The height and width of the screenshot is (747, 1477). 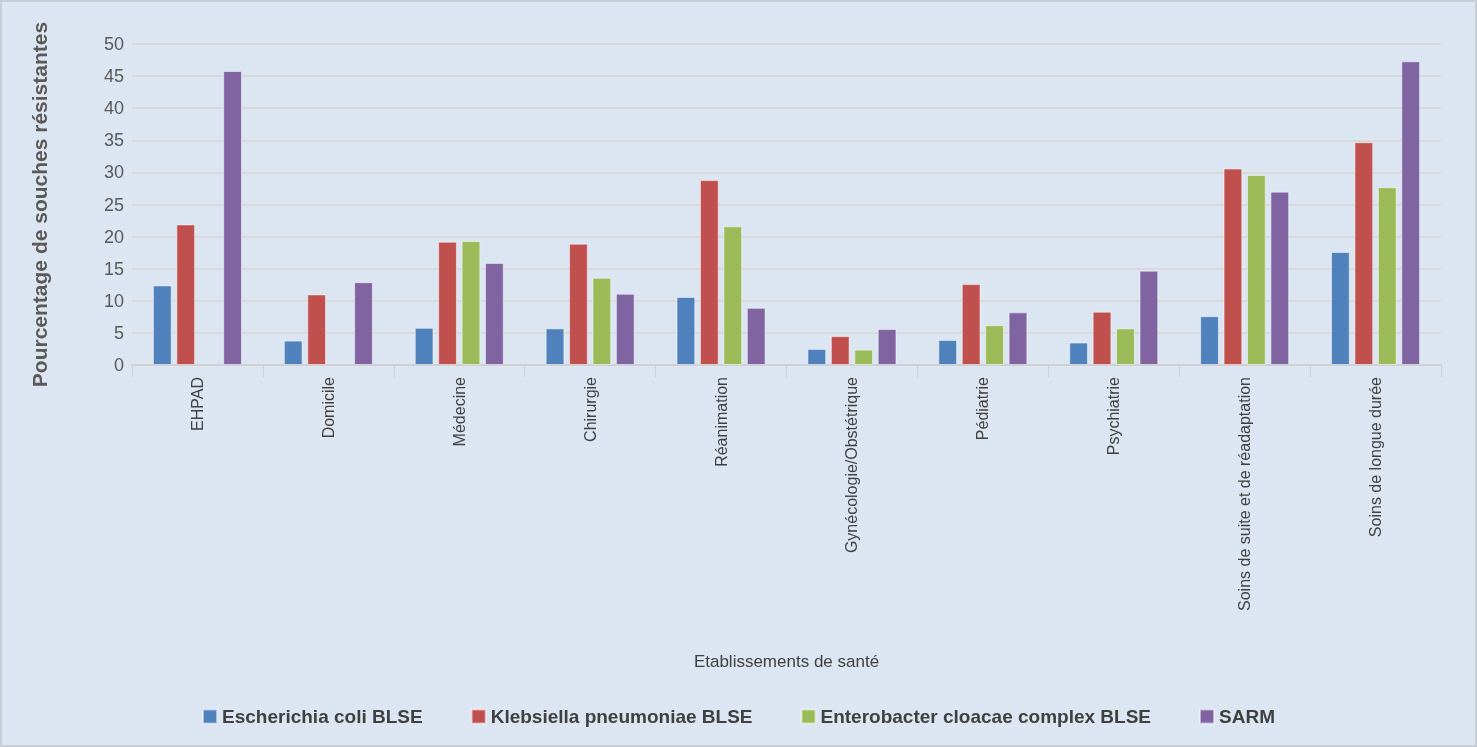 What do you see at coordinates (113, 76) in the screenshot?
I see `y-tick-label: 45` at bounding box center [113, 76].